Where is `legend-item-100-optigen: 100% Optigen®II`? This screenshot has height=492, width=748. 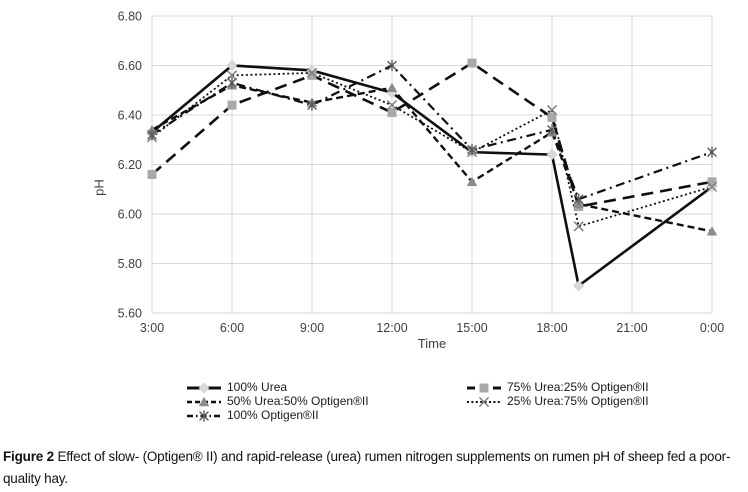 legend-item-100-optigen: 100% Optigen®II is located at coordinates (326, 415).